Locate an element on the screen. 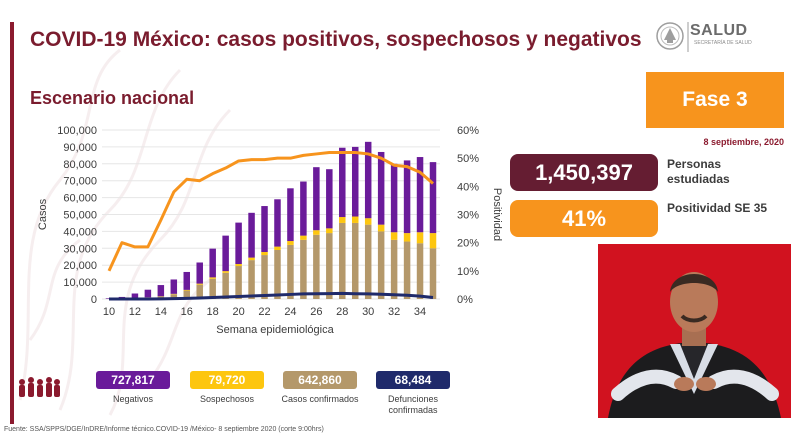 The width and height of the screenshot is (800, 440). salud-logo is located at coordinates (672, 37).